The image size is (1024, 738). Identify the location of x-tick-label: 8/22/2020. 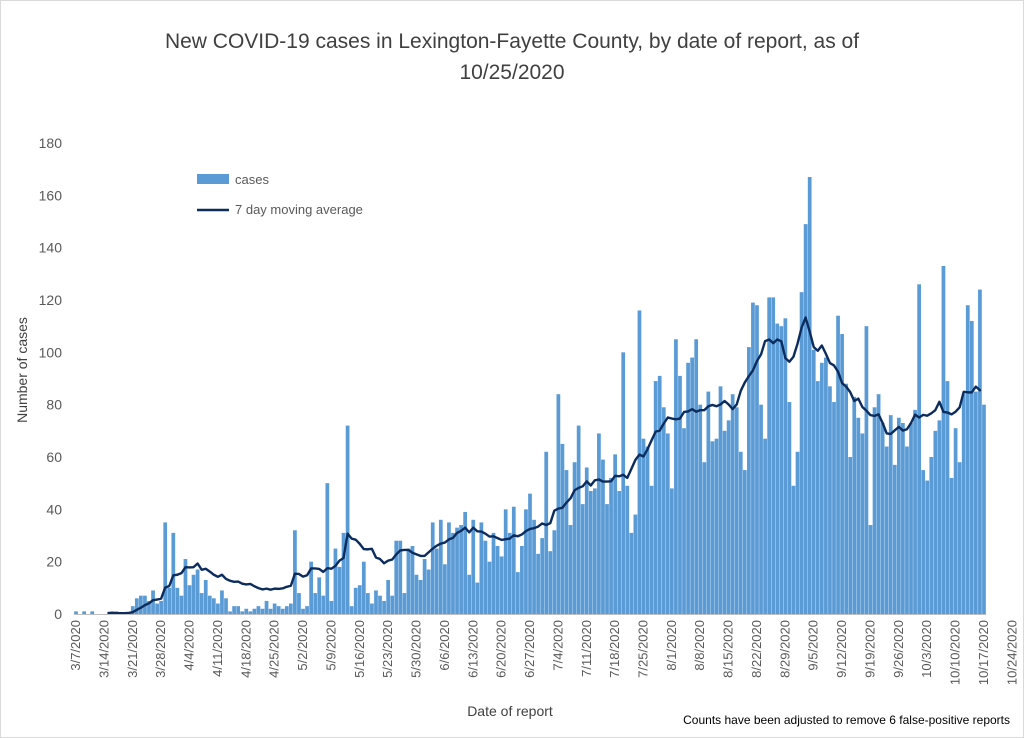
(756, 649).